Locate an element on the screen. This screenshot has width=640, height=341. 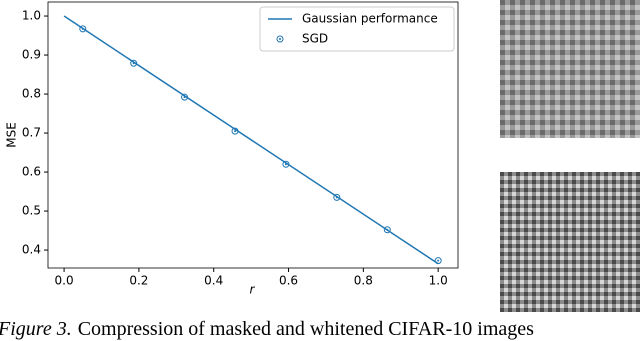
y-tick-label: 0.6 is located at coordinates (31, 172).